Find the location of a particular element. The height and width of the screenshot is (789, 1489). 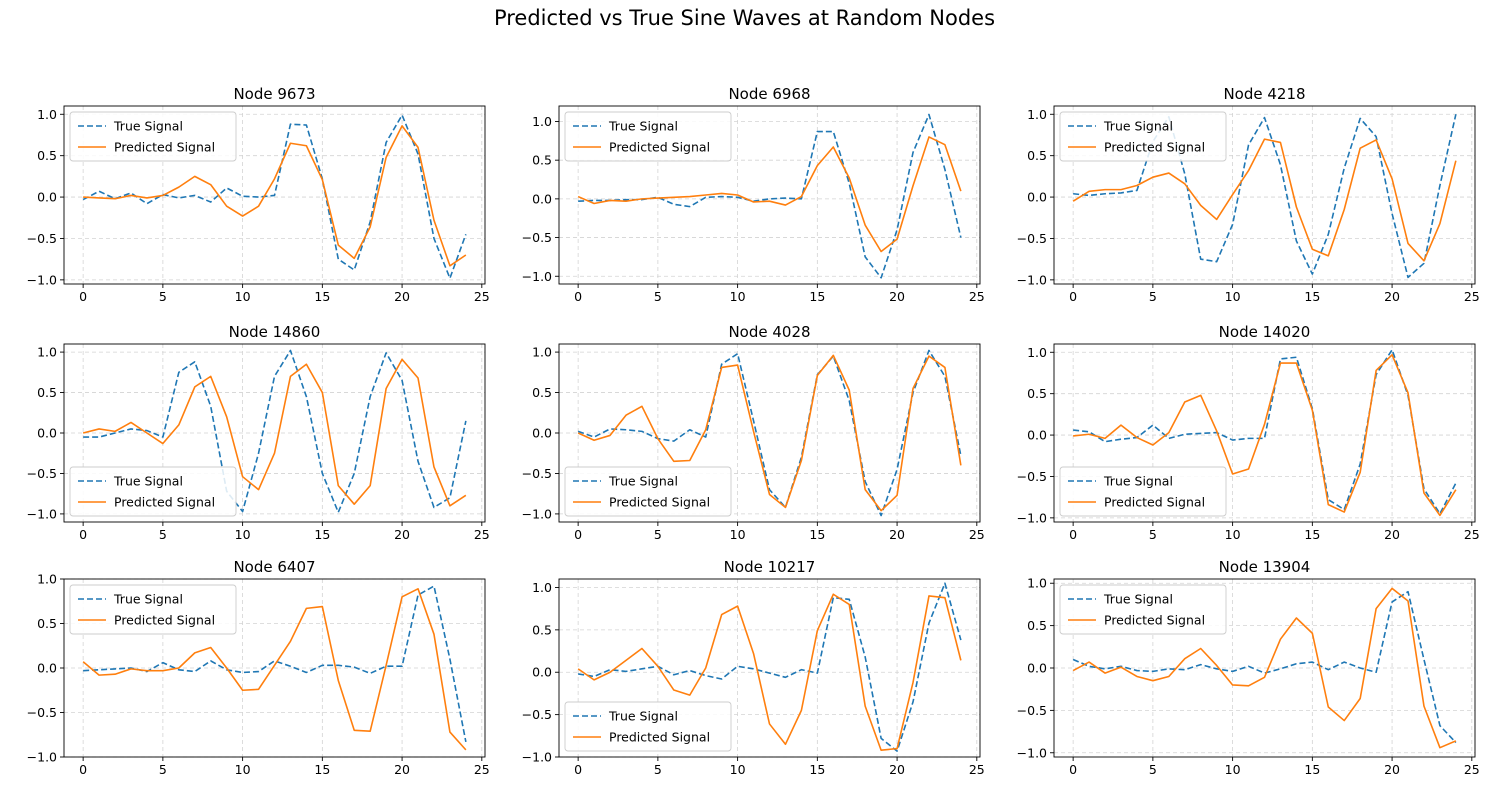

subplot-title: Node 4028 is located at coordinates (769, 332).